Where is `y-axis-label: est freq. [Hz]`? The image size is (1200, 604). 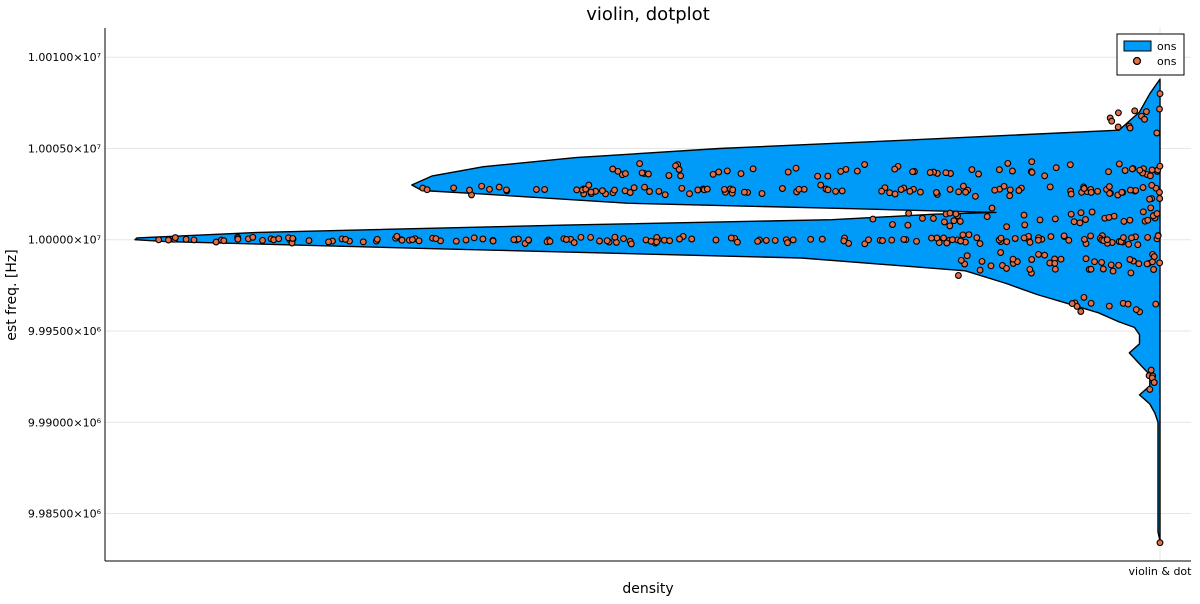
y-axis-label: est freq. [Hz] is located at coordinates (12, 294).